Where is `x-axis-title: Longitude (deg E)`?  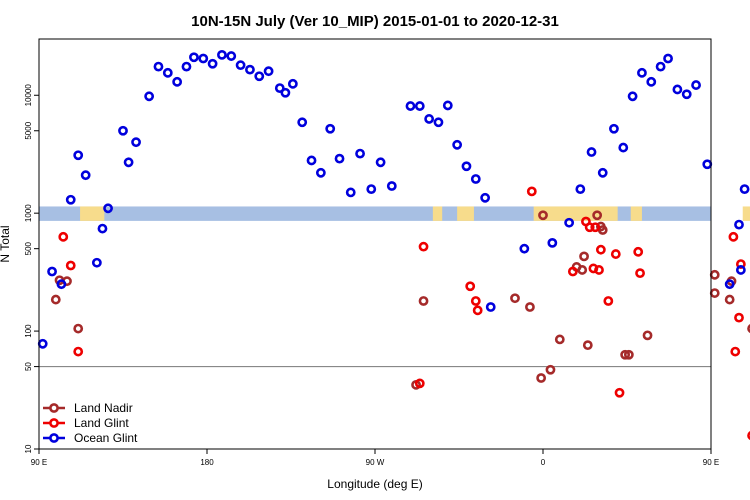 x-axis-title: Longitude (deg E) is located at coordinates (374, 484).